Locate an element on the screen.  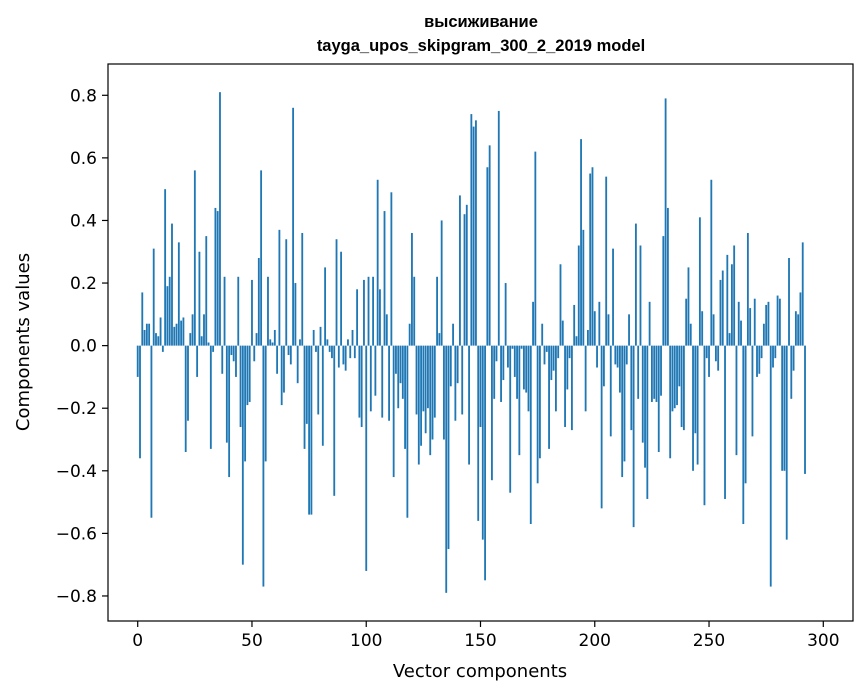
y-axis-ticks: −0.8 −0.6 −0.4 −0.2 0.0 0.2 0.4 0.6 0.8 is located at coordinates (82, 346).